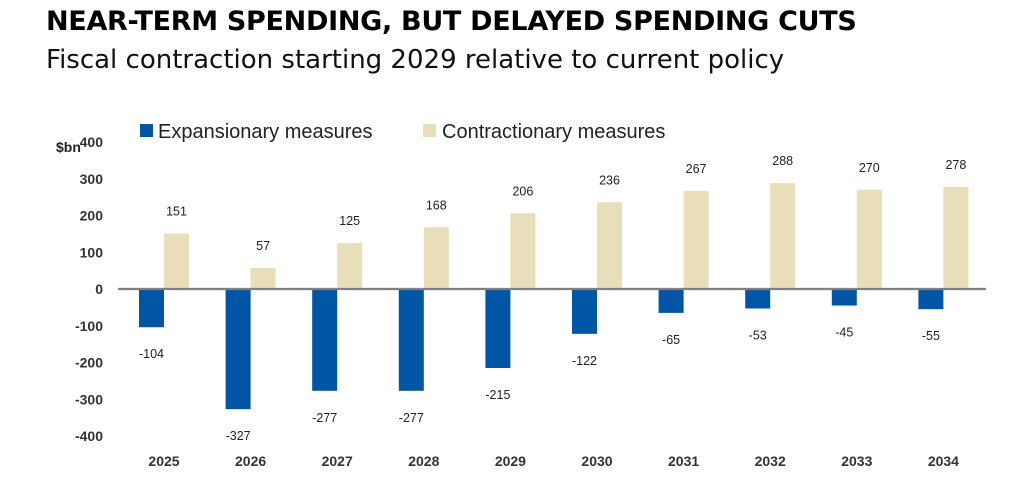  I want to click on x-tick-label: 2028, so click(423, 461).